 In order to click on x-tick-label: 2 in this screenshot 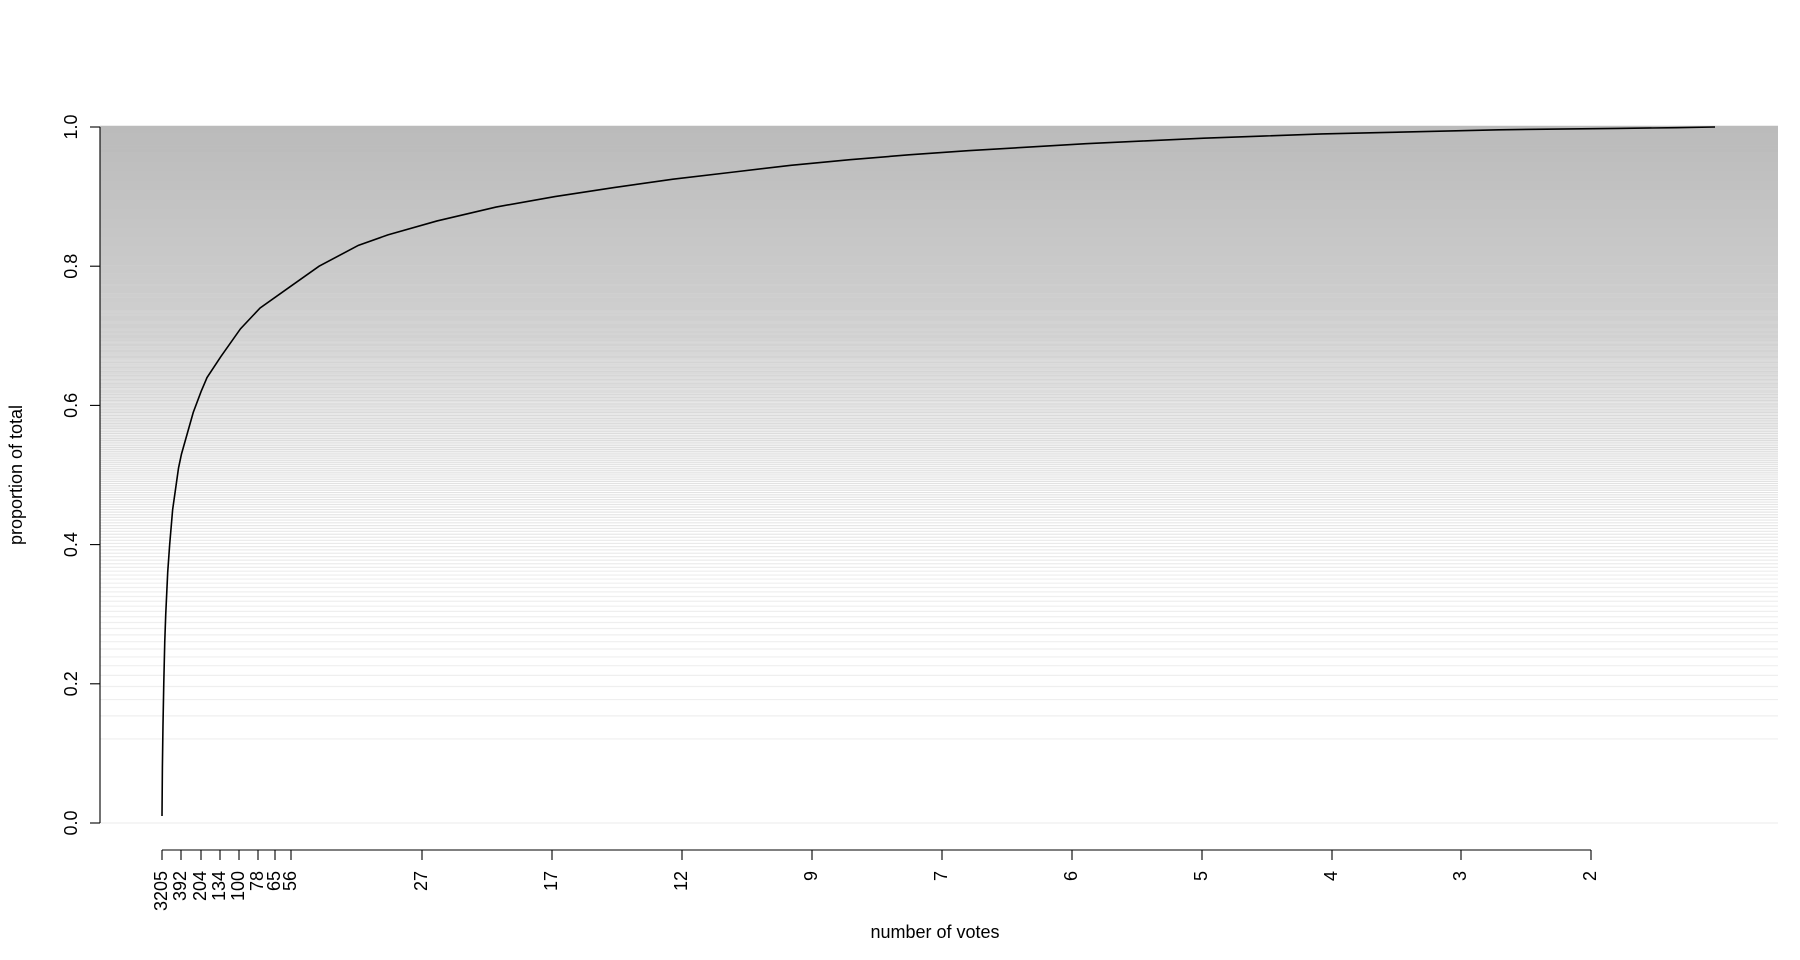, I will do `click(1590, 876)`.